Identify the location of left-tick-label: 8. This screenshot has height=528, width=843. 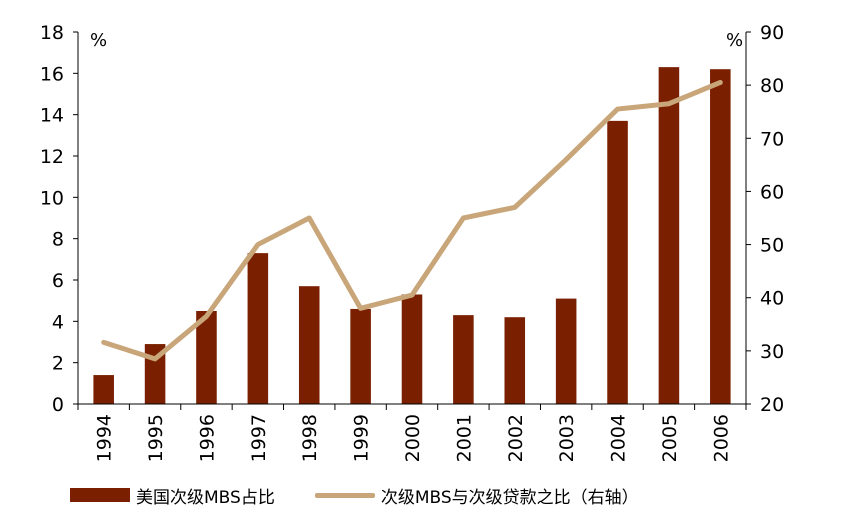
(58, 240).